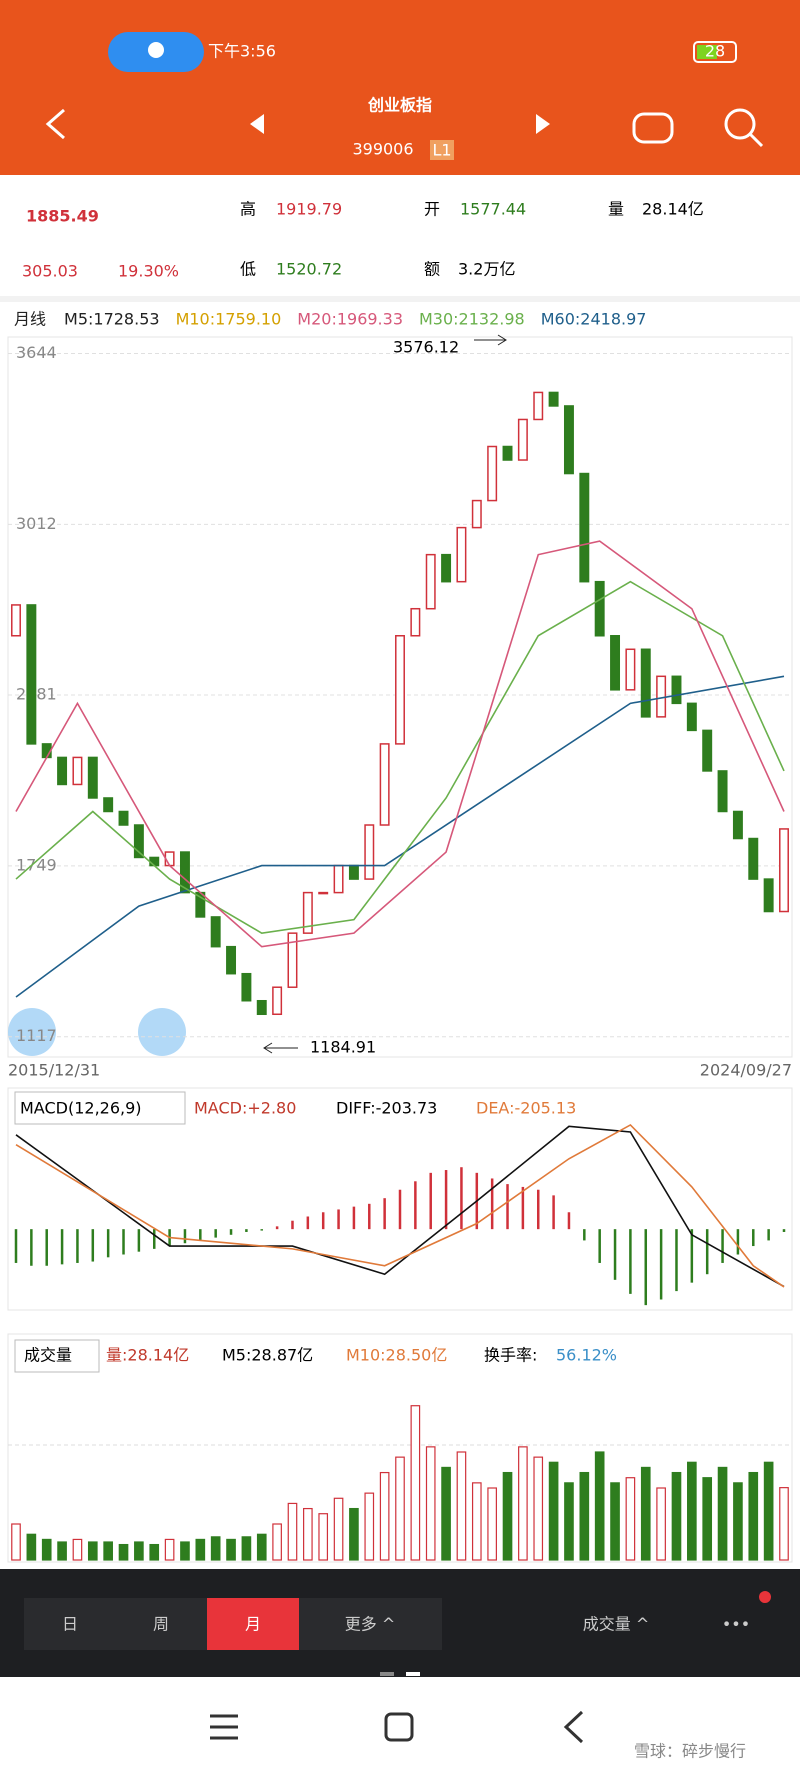 The image size is (800, 1778). Describe the element at coordinates (370, 1624) in the screenshot. I see `tab: 更多 ^` at that location.